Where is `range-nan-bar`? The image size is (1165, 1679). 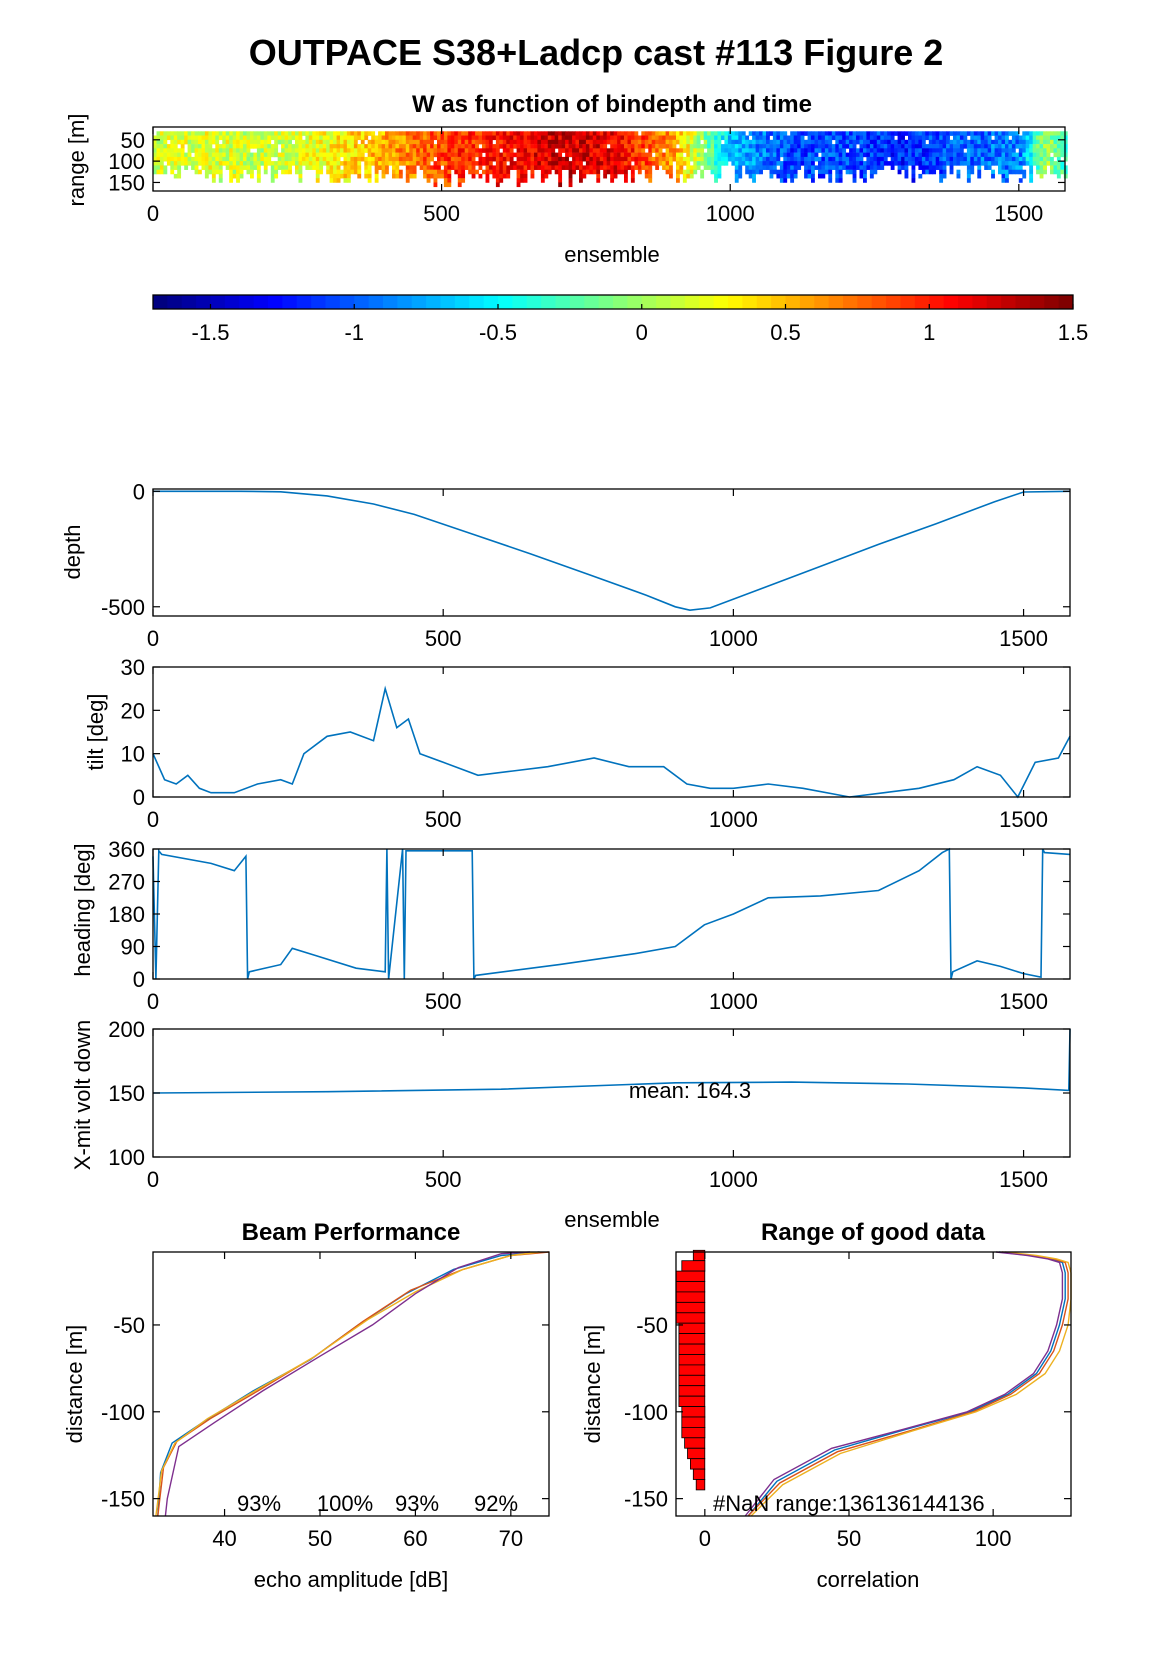 range-nan-bar is located at coordinates (696, 1453).